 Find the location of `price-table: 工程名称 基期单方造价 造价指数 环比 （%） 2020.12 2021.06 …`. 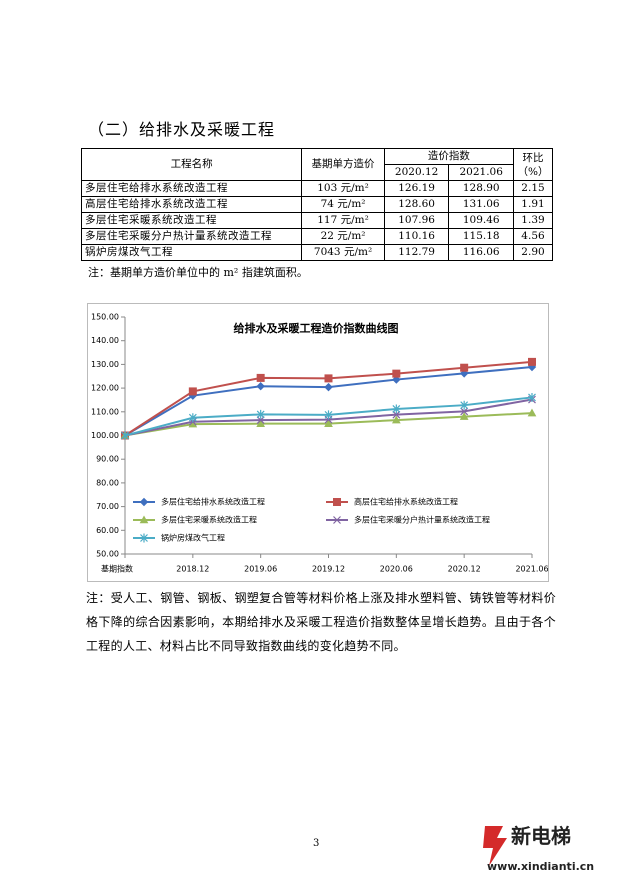

price-table: 工程名称 基期单方造价 造价指数 环比 （%） 2020.12 2021.06 … is located at coordinates (316, 204).